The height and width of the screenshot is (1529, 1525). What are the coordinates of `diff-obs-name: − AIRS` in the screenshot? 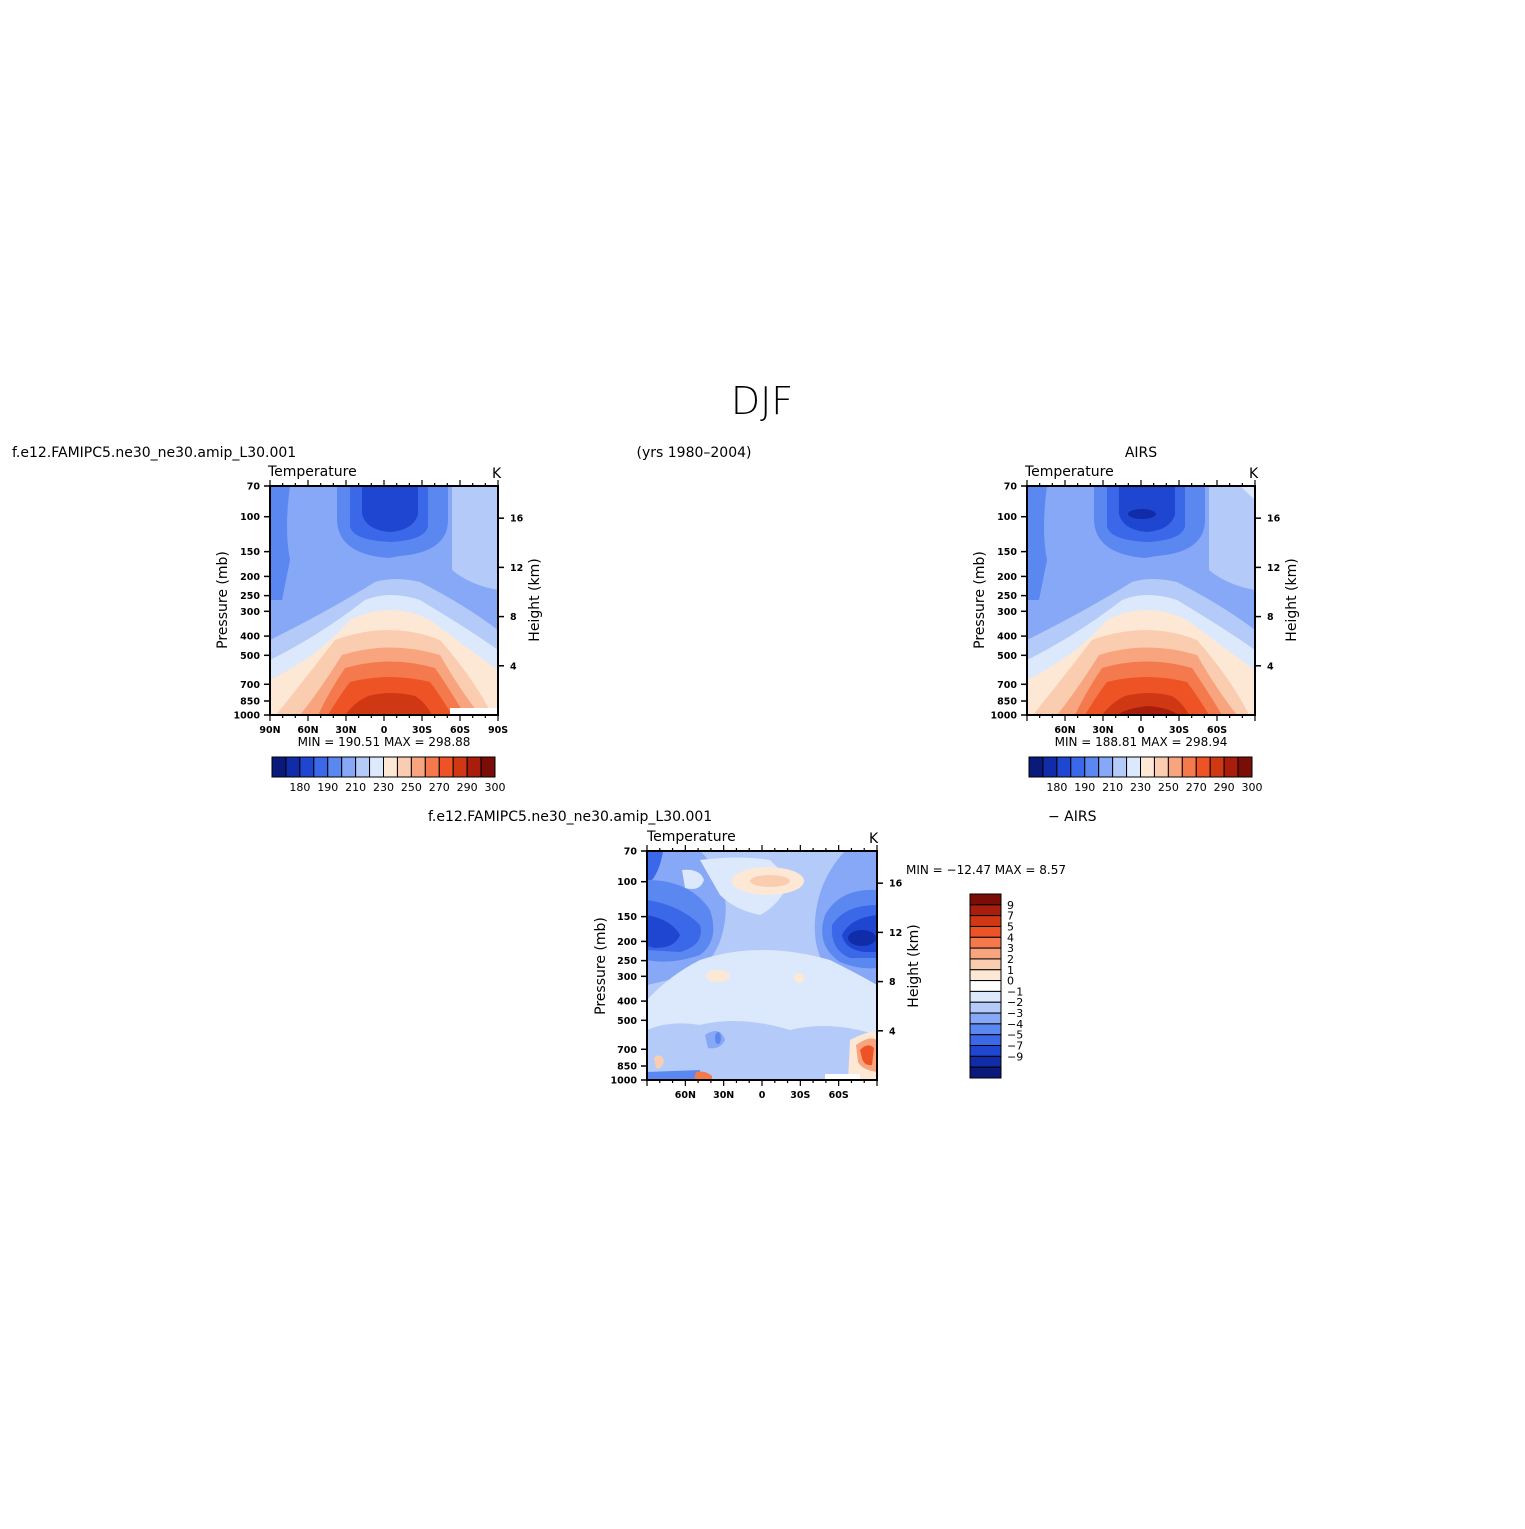 It's located at (1072, 817).